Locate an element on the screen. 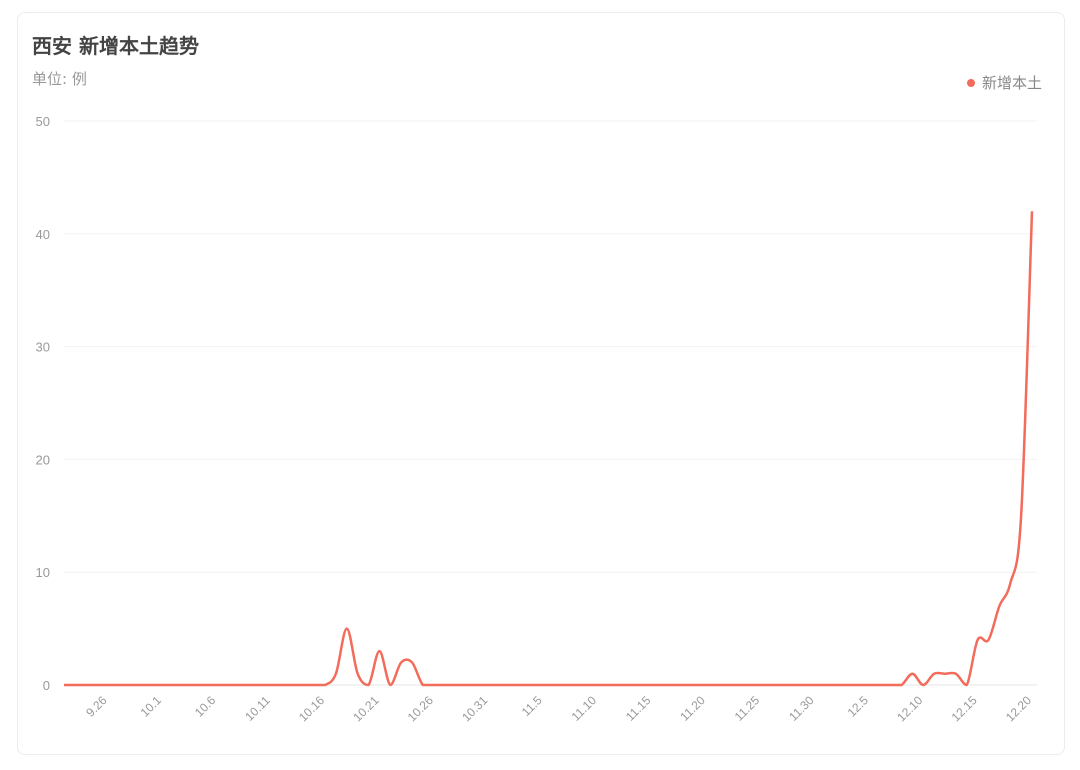 This screenshot has height=770, width=1080. legend-item: 新增本土 is located at coordinates (1004, 82).